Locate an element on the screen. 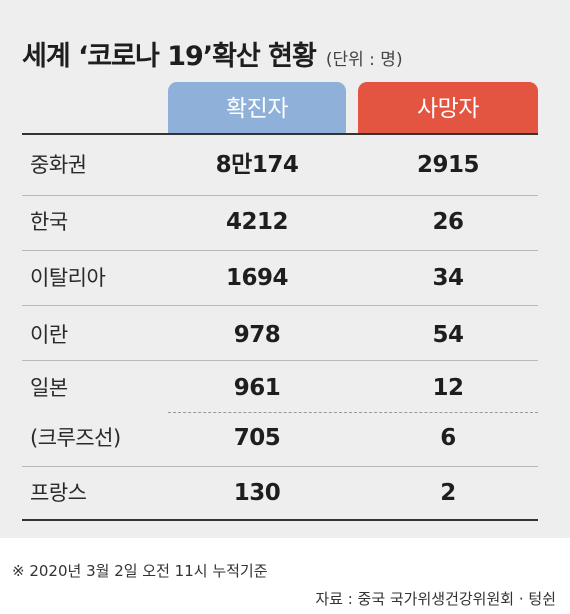 This screenshot has height=614, width=570. row-deaths: 6 is located at coordinates (448, 438).